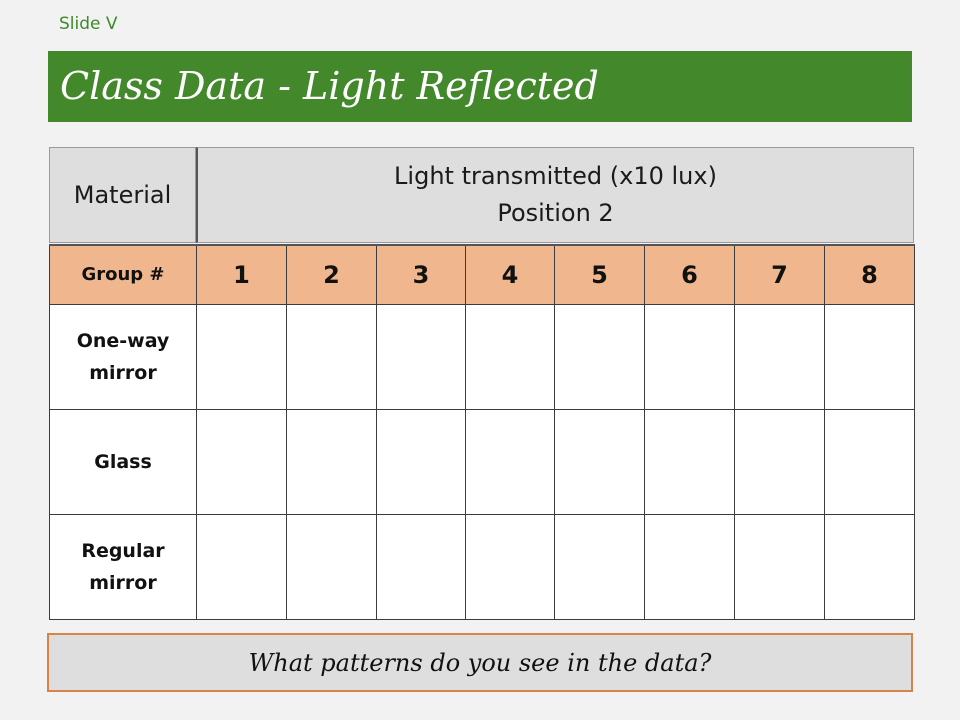 The image size is (960, 720). Describe the element at coordinates (123, 566) in the screenshot. I see `row-label: Regular mirror` at that location.